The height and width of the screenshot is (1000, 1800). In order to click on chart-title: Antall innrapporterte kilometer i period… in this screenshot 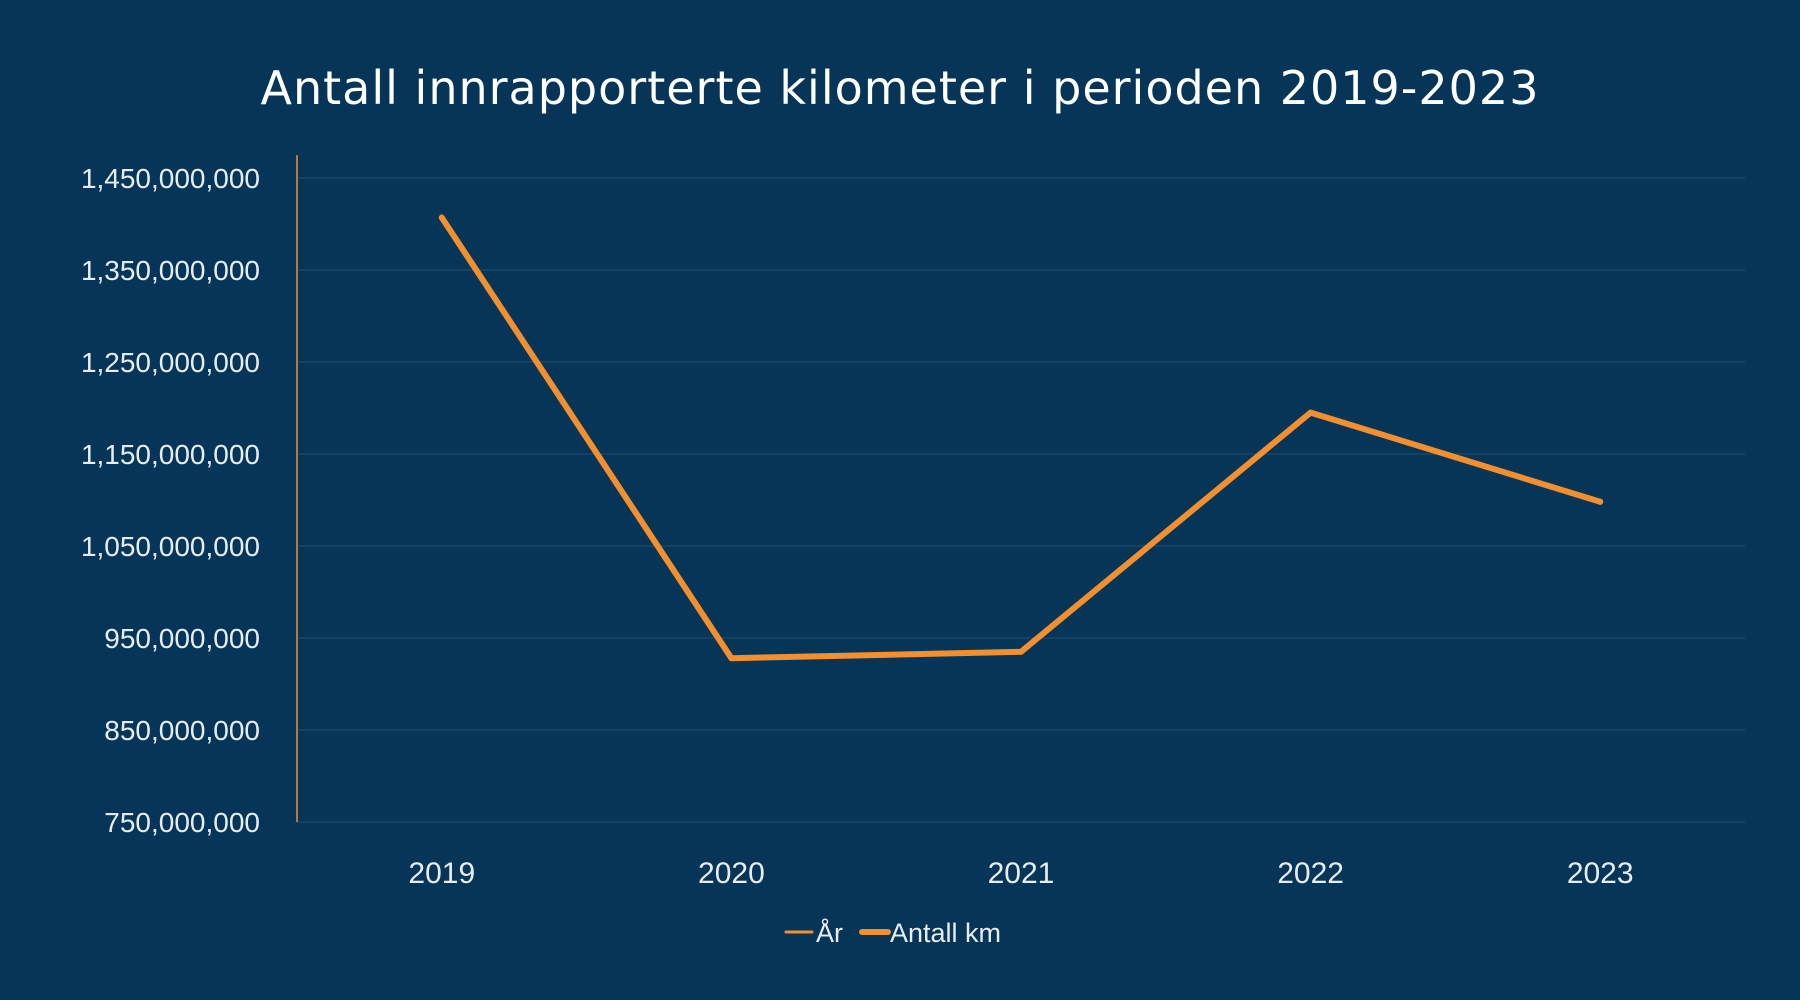, I will do `click(900, 88)`.